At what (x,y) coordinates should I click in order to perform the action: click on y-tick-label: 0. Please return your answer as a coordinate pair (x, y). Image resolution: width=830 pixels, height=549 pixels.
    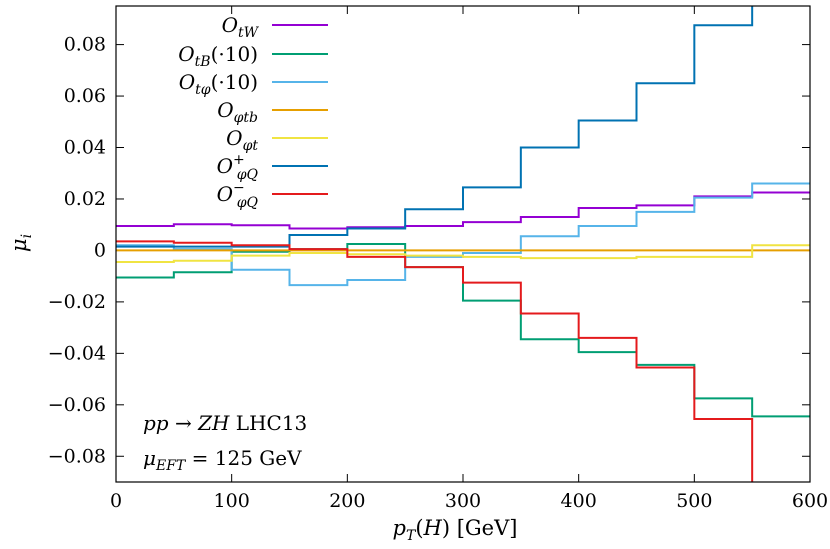
    Looking at the image, I should click on (100, 250).